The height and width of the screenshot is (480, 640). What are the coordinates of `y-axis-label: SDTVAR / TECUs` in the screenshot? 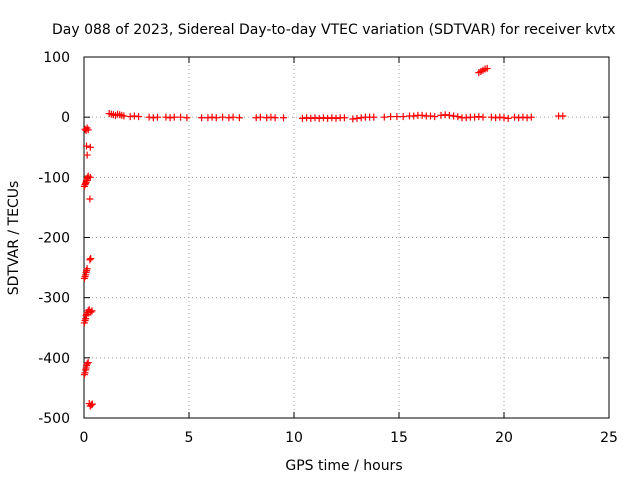 It's located at (14, 238).